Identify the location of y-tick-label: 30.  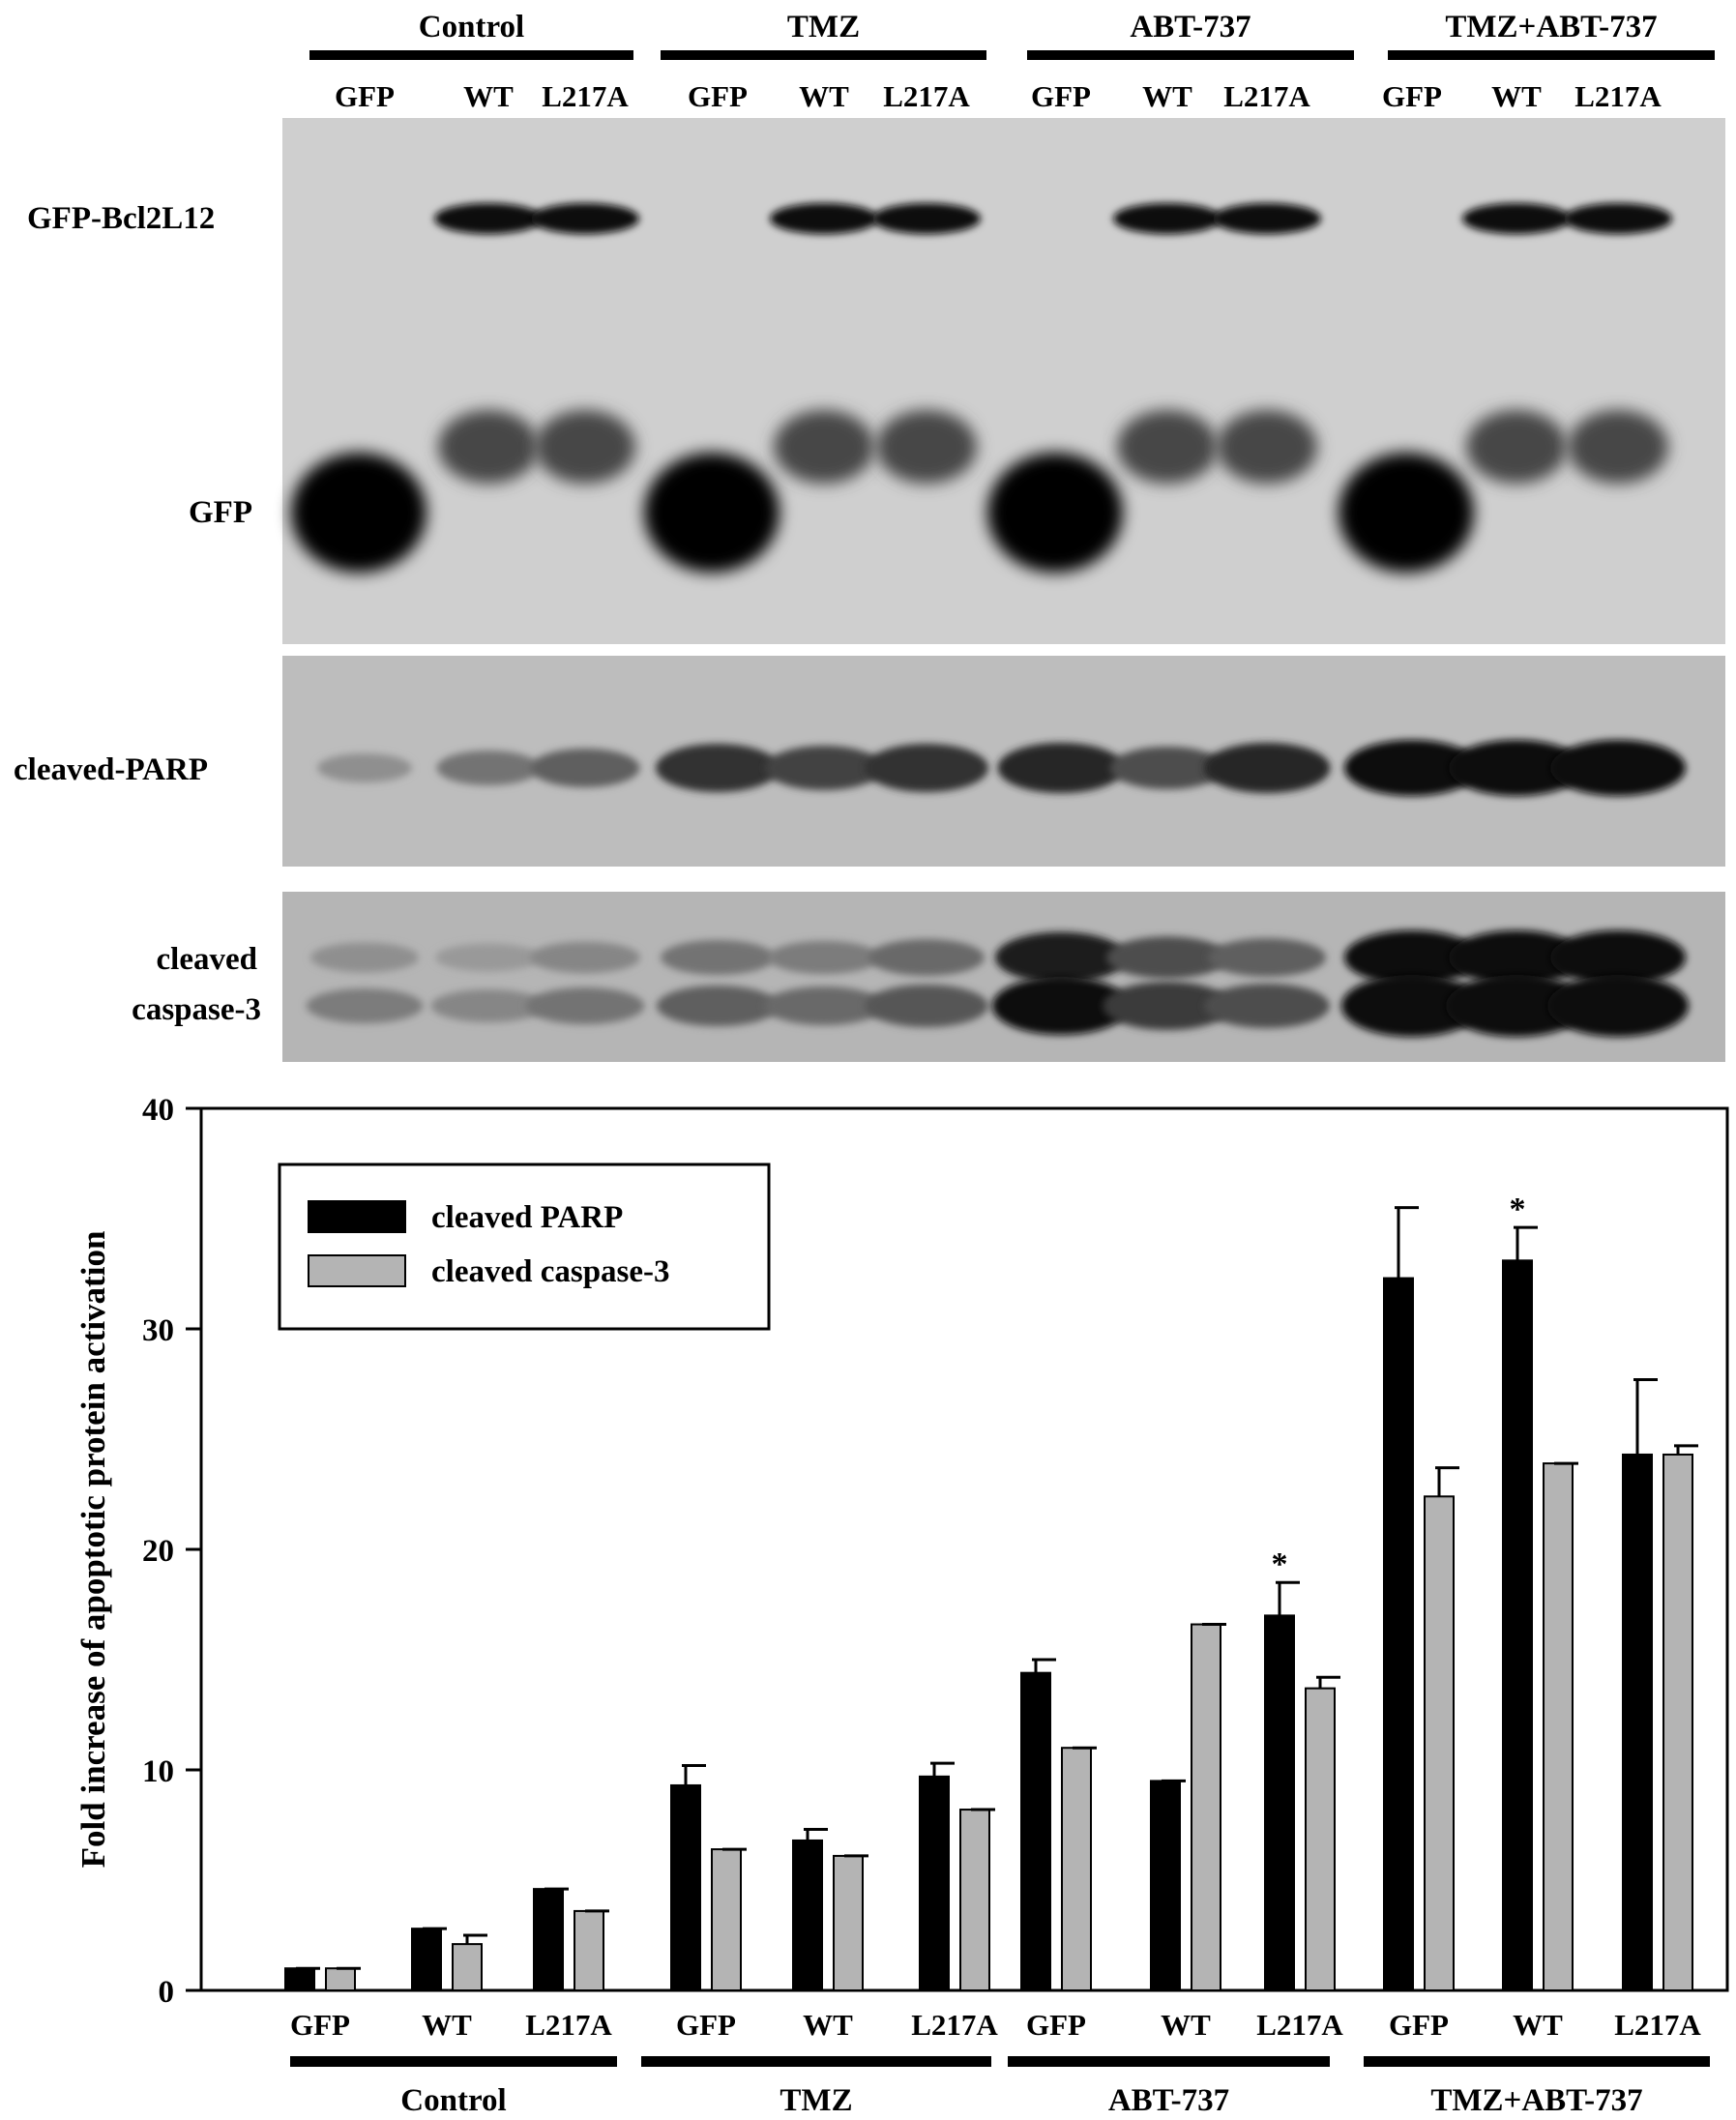
(158, 1330).